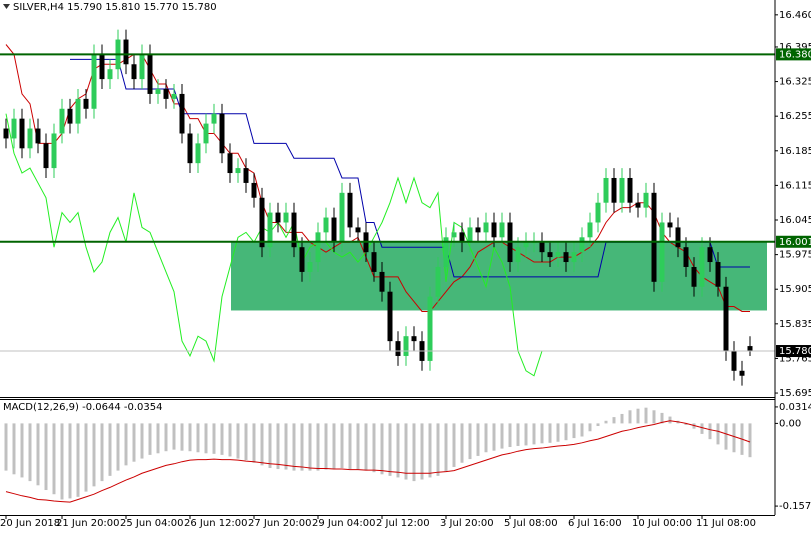  Describe the element at coordinates (403, 523) in the screenshot. I see `x-tick-label: 2 Jul 12:00` at that location.